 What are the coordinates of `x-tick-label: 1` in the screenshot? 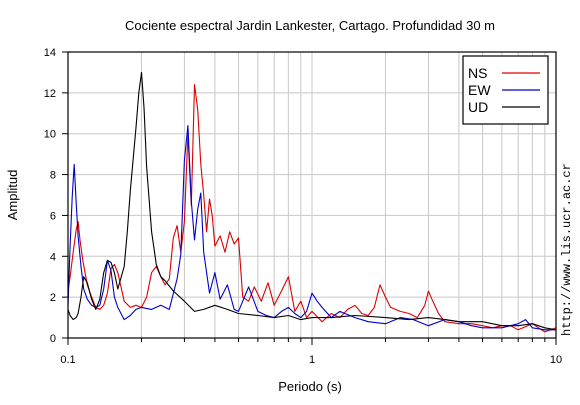 It's located at (312, 360).